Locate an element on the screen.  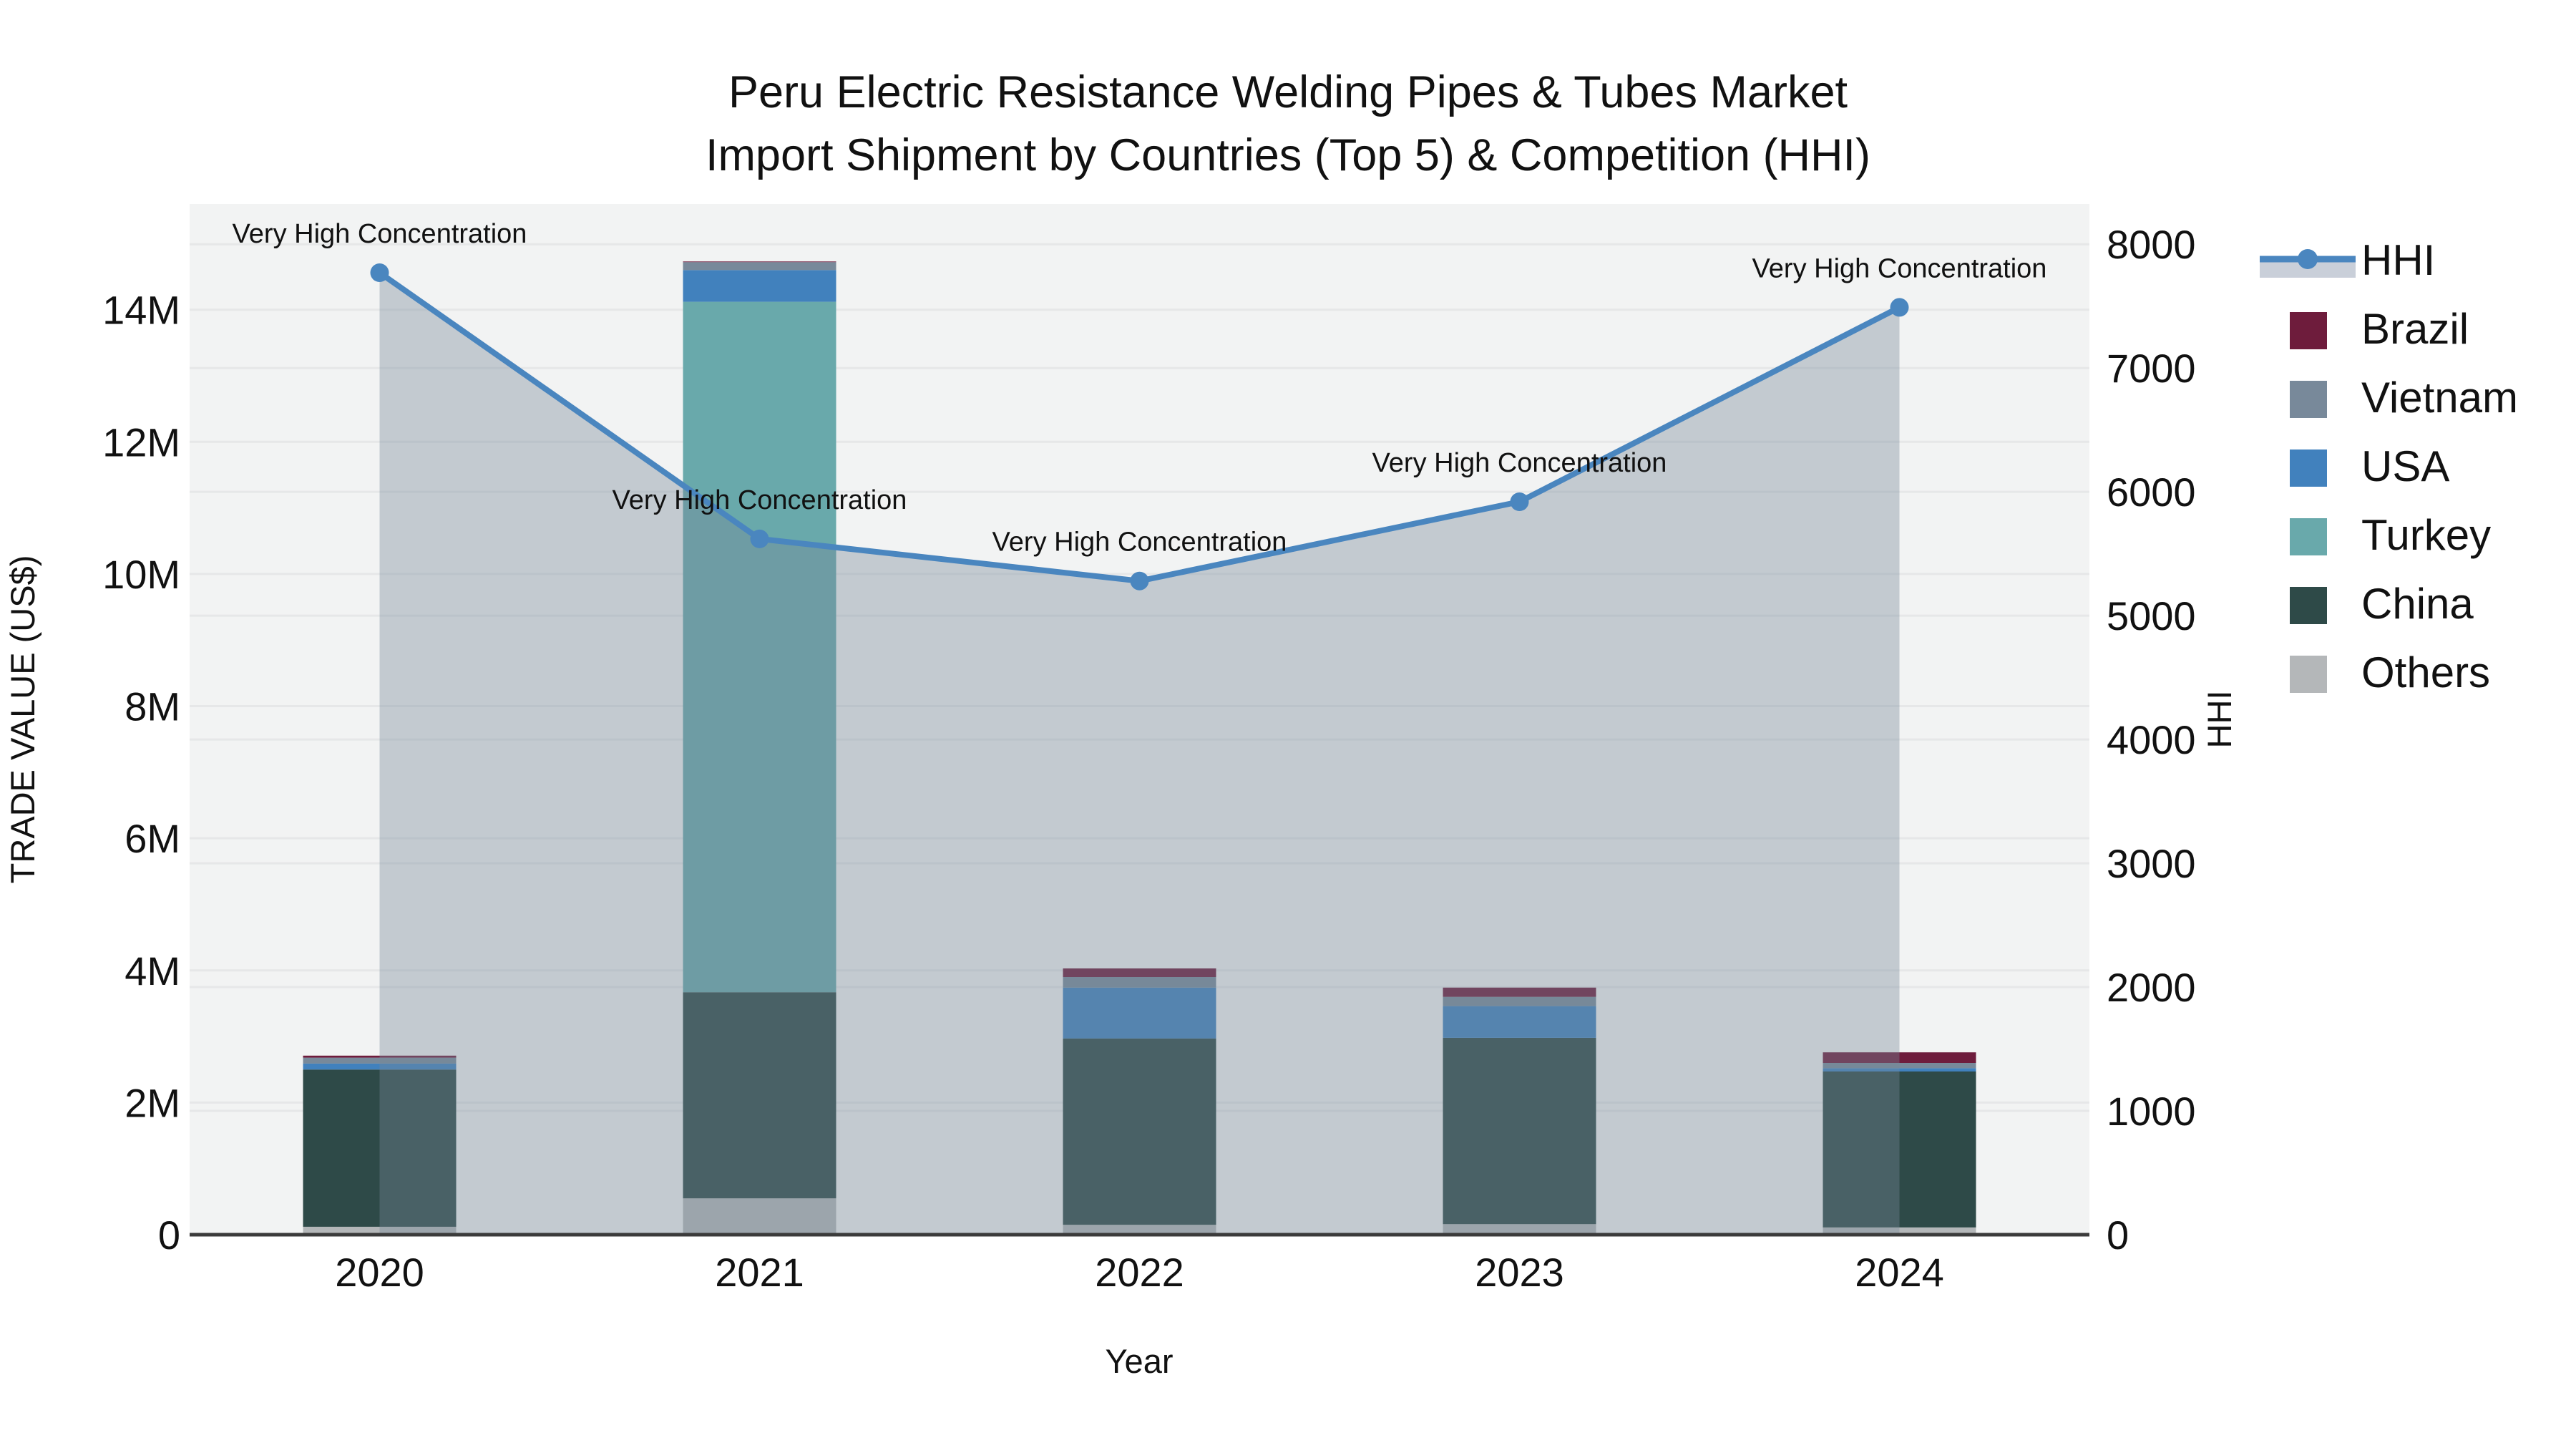
x-axis-title: Year is located at coordinates (1140, 1361).